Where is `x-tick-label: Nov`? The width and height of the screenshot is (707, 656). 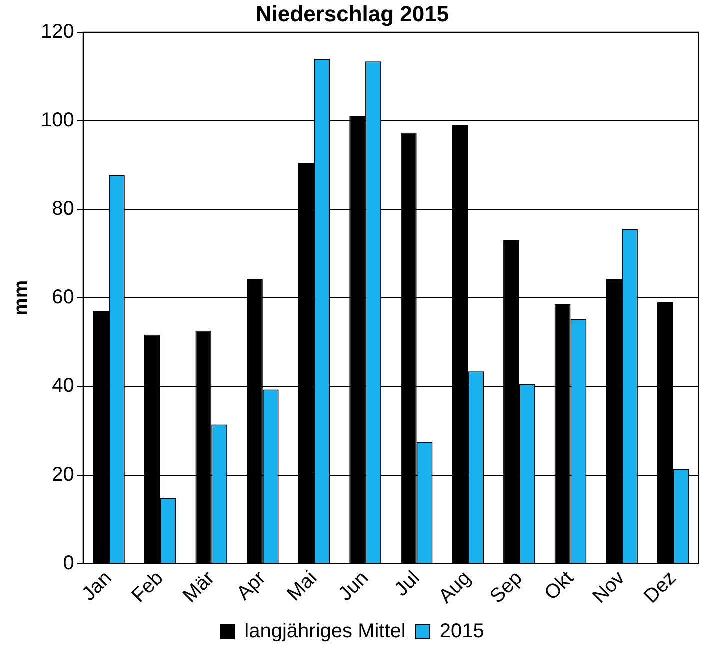 x-tick-label: Nov is located at coordinates (609, 587).